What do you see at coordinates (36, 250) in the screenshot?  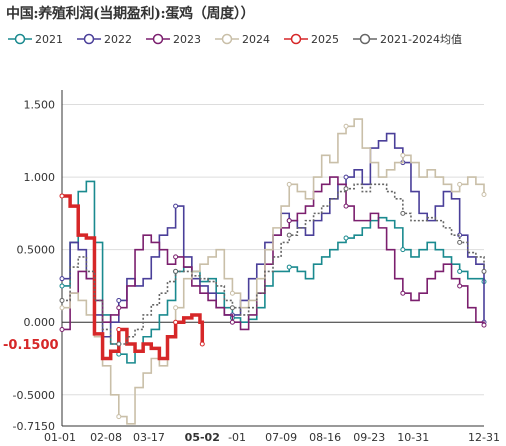 I see `y-tick-label: 0.5000` at bounding box center [36, 250].